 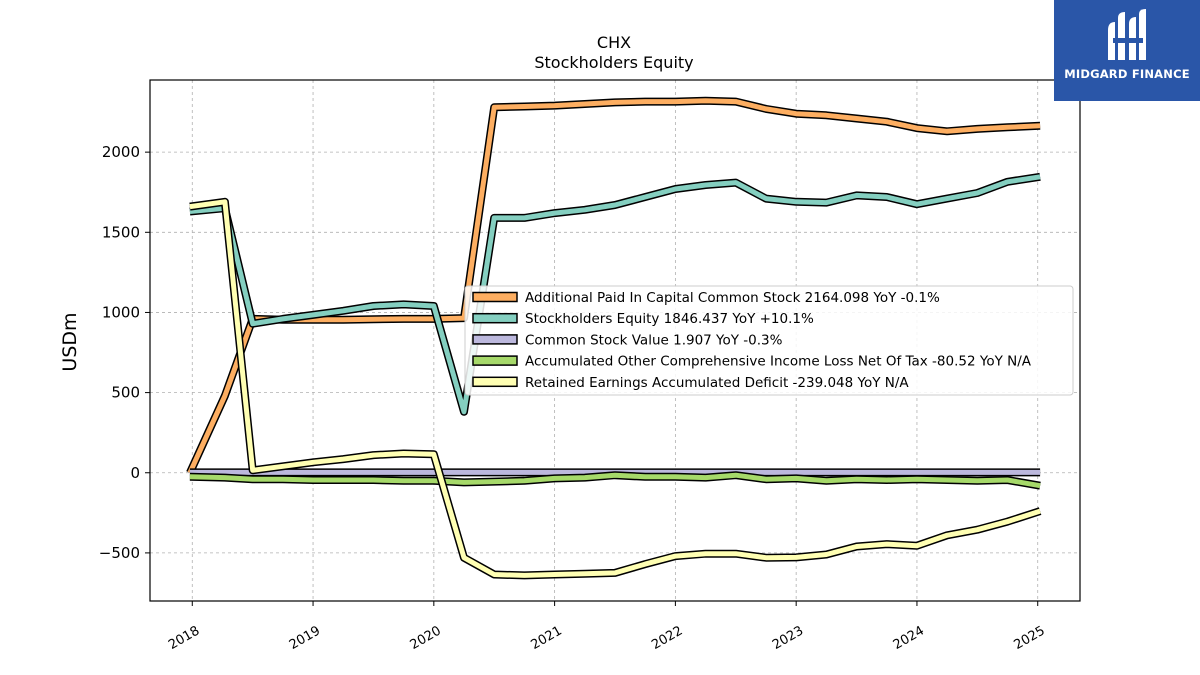 I want to click on y-tick-label: 500, so click(x=125, y=393).